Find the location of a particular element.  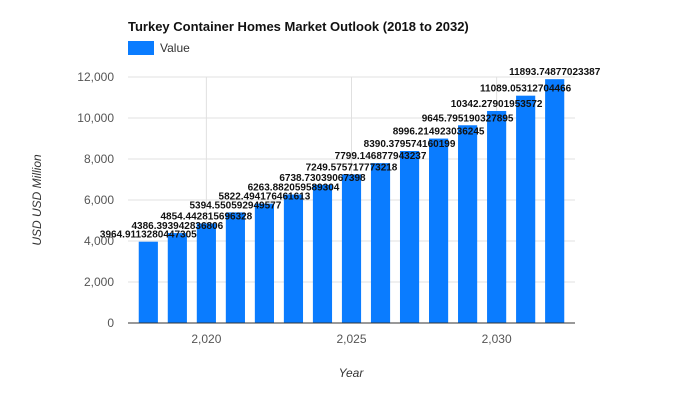

data-label-2024: 6738.73039067398 is located at coordinates (322, 178).